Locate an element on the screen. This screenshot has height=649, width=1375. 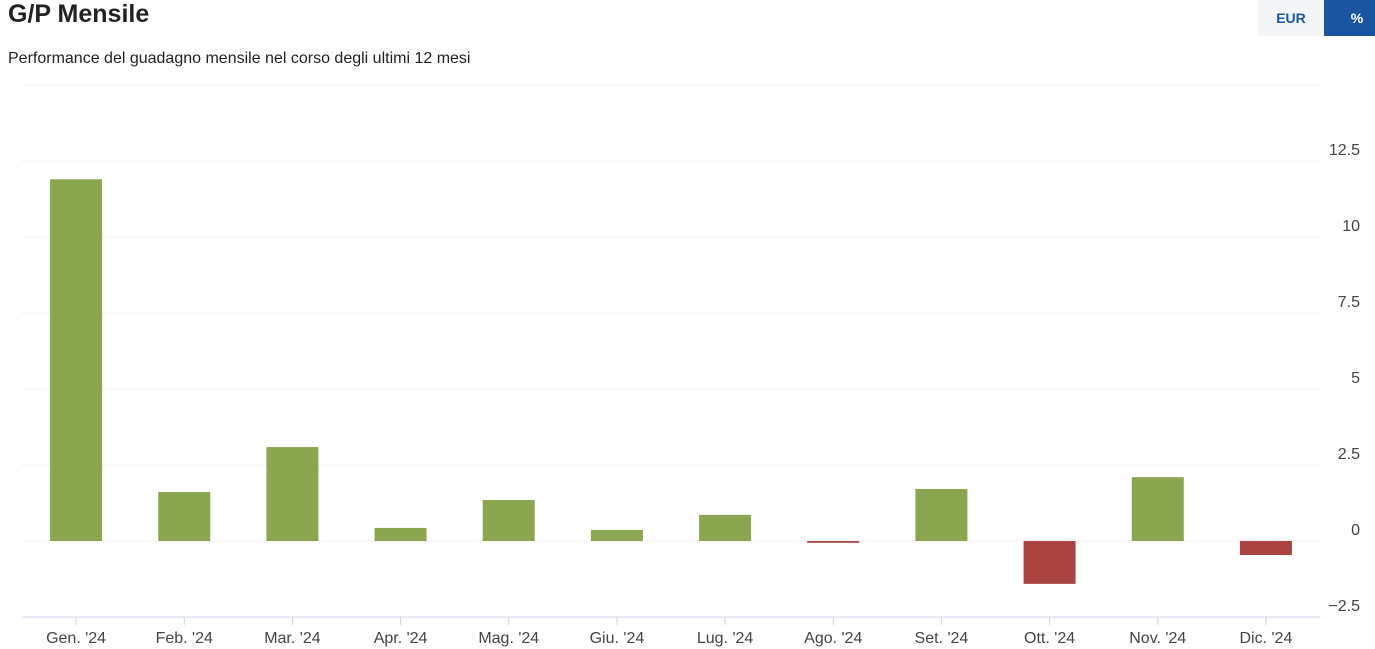
title: G/P Mensile is located at coordinates (79, 14).